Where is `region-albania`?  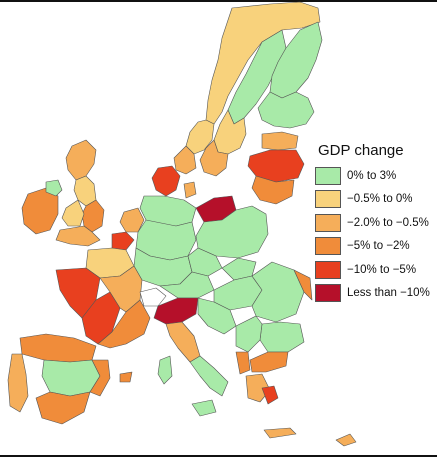 region-albania is located at coordinates (243, 363).